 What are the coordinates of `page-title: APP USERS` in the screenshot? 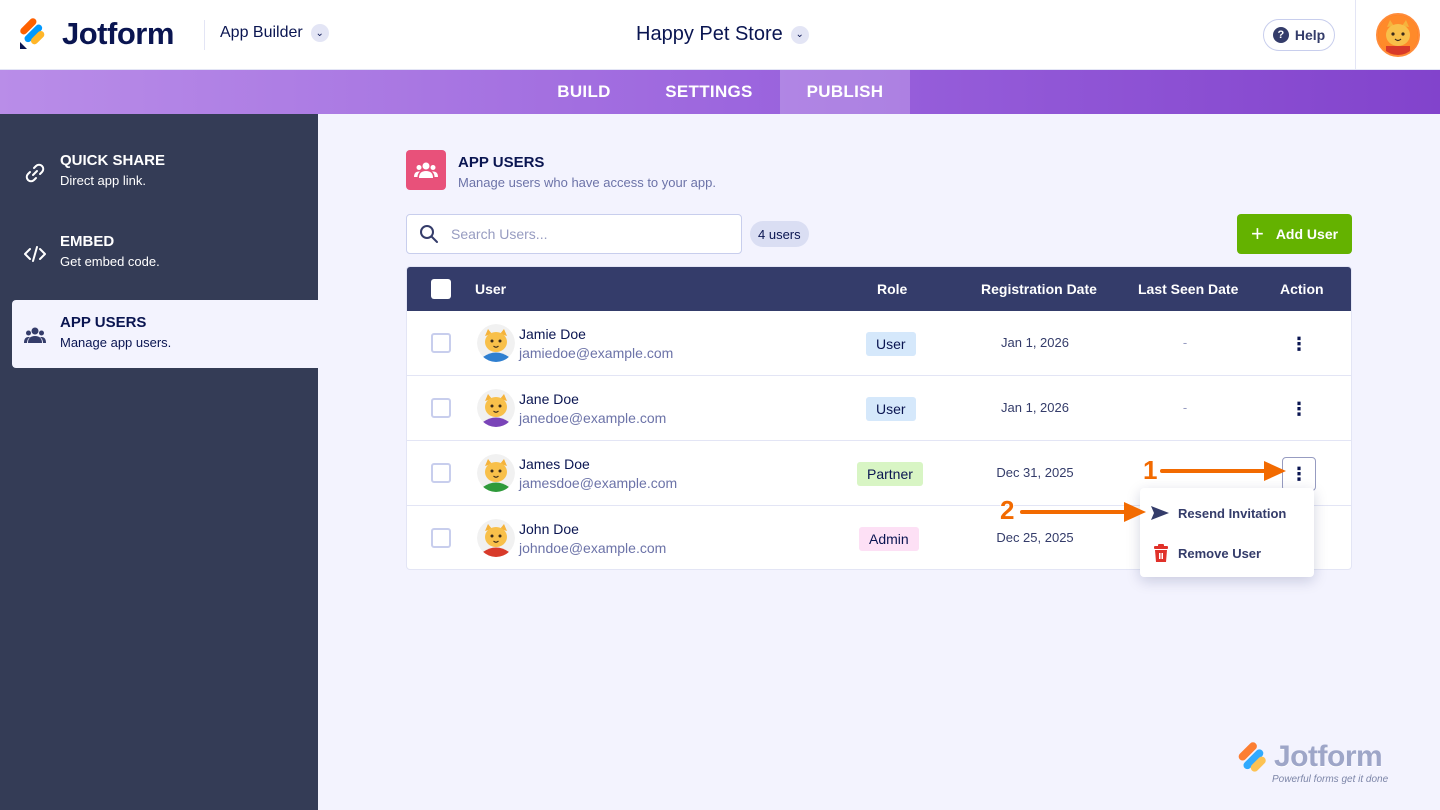 It's located at (501, 162).